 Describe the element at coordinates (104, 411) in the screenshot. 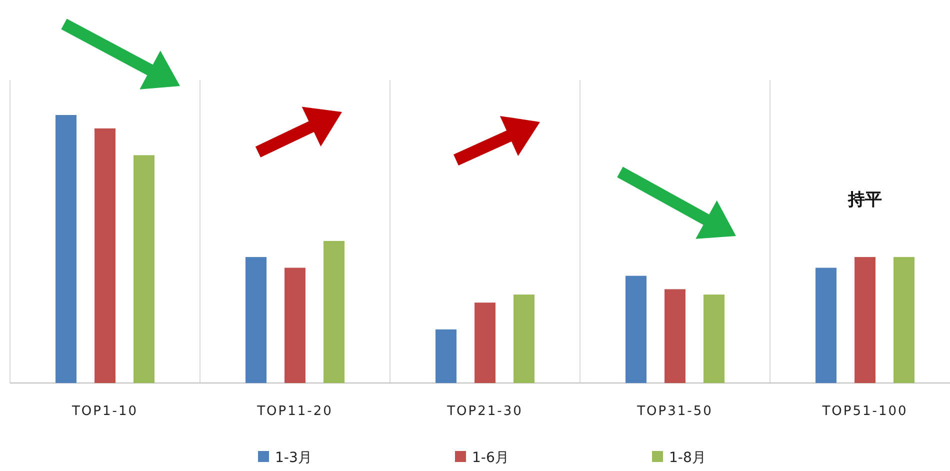

I see `x-tick-label: TOP1-10` at that location.